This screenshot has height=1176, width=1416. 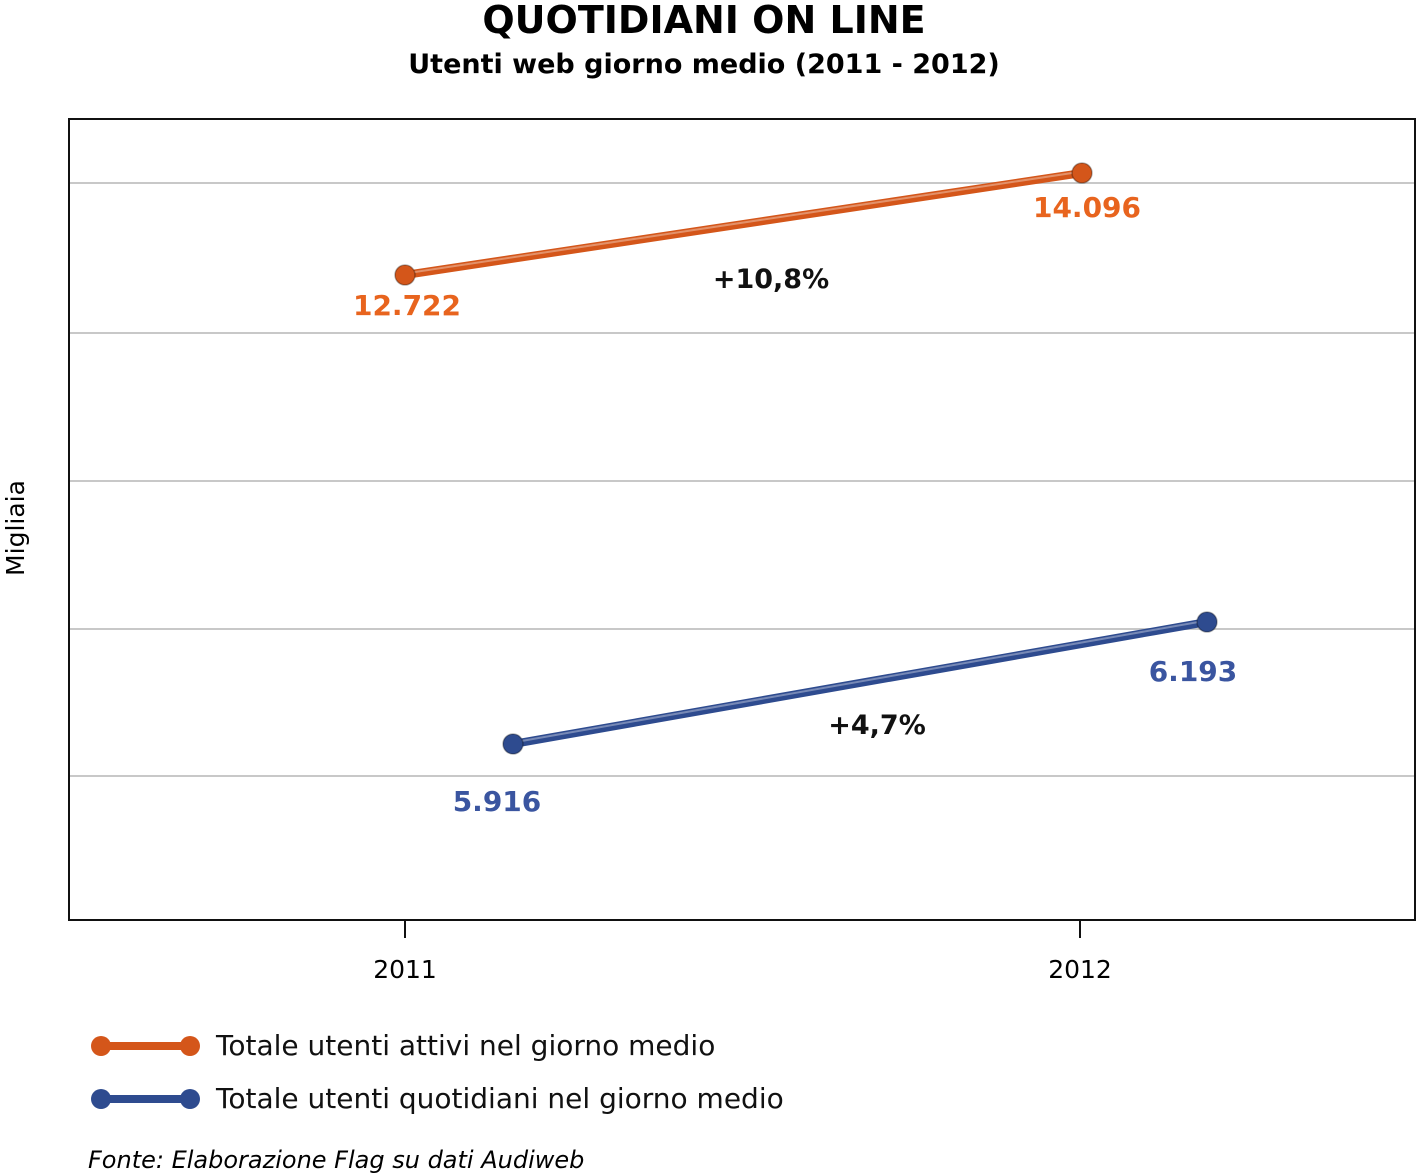 I want to click on legend-item: Totale utenti attivi nel giorno medio, so click(x=403, y=1045).